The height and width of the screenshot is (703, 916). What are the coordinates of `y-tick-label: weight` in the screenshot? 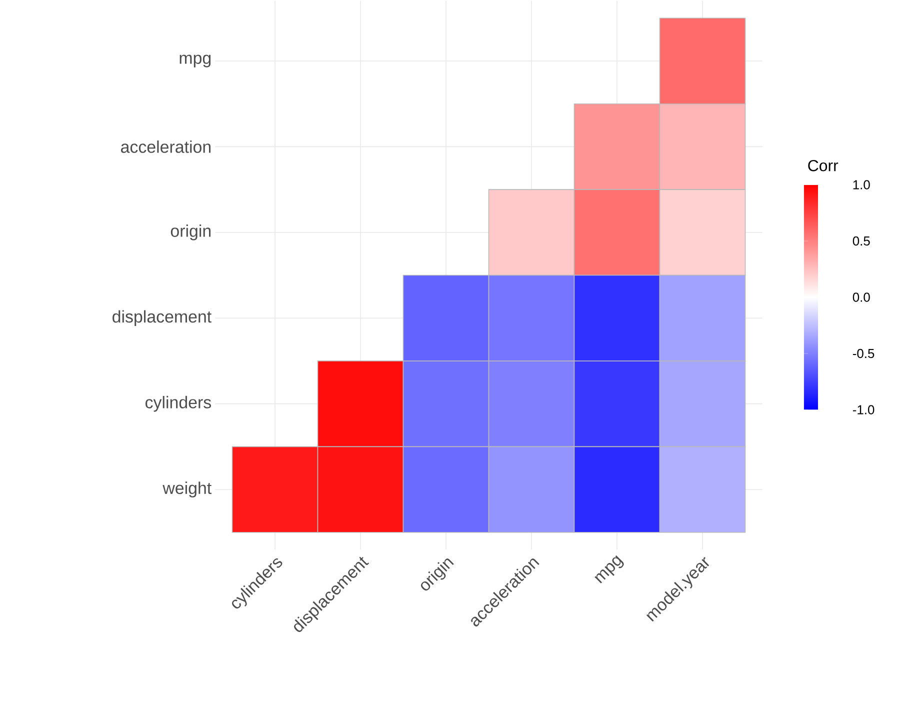 It's located at (187, 490).